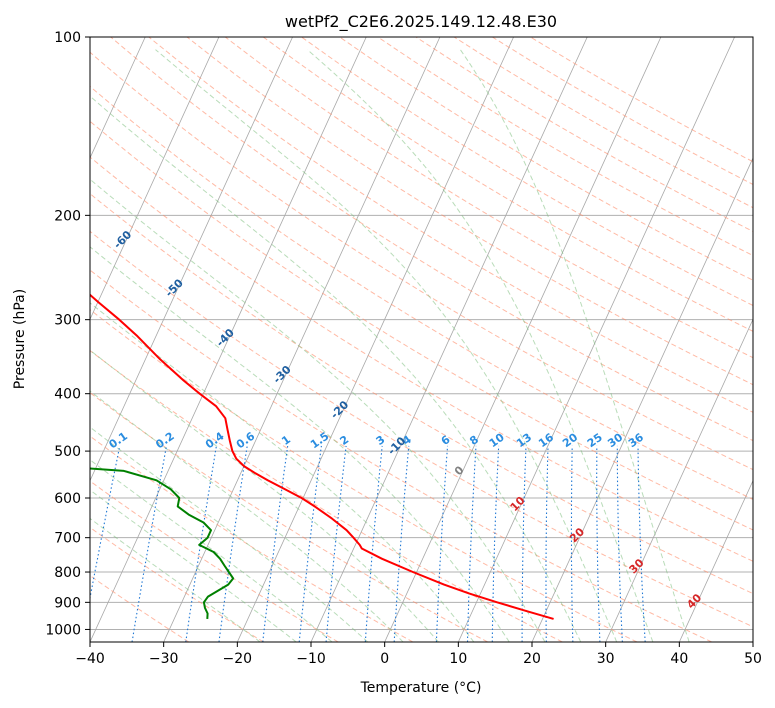  I want to click on y-tick-label: 900, so click(67, 603).